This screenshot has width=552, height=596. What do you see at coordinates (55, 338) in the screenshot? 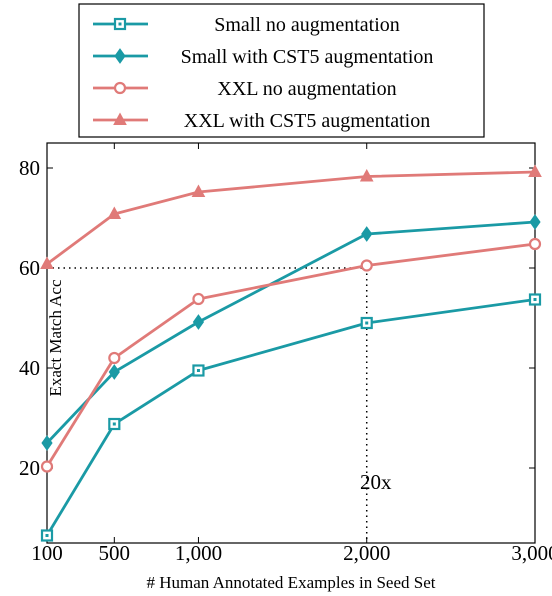
I see `y-axis-title: Exact Match Acc` at bounding box center [55, 338].